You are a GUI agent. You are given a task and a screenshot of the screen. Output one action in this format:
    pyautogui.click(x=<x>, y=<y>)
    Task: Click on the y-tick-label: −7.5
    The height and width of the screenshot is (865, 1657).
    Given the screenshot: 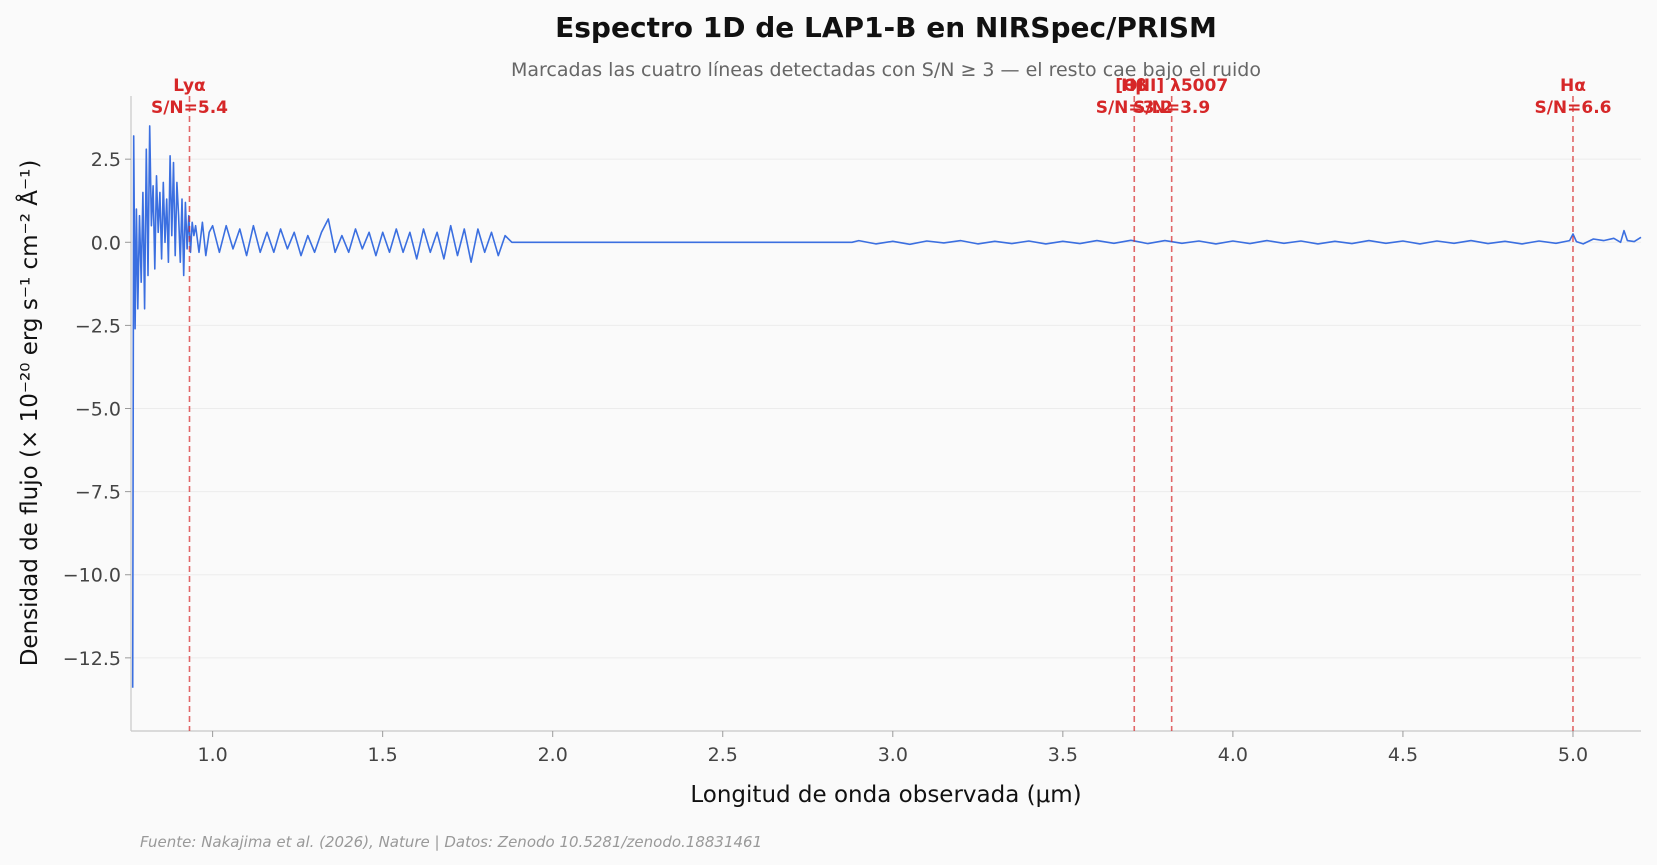 What is the action you would take?
    pyautogui.click(x=98, y=493)
    